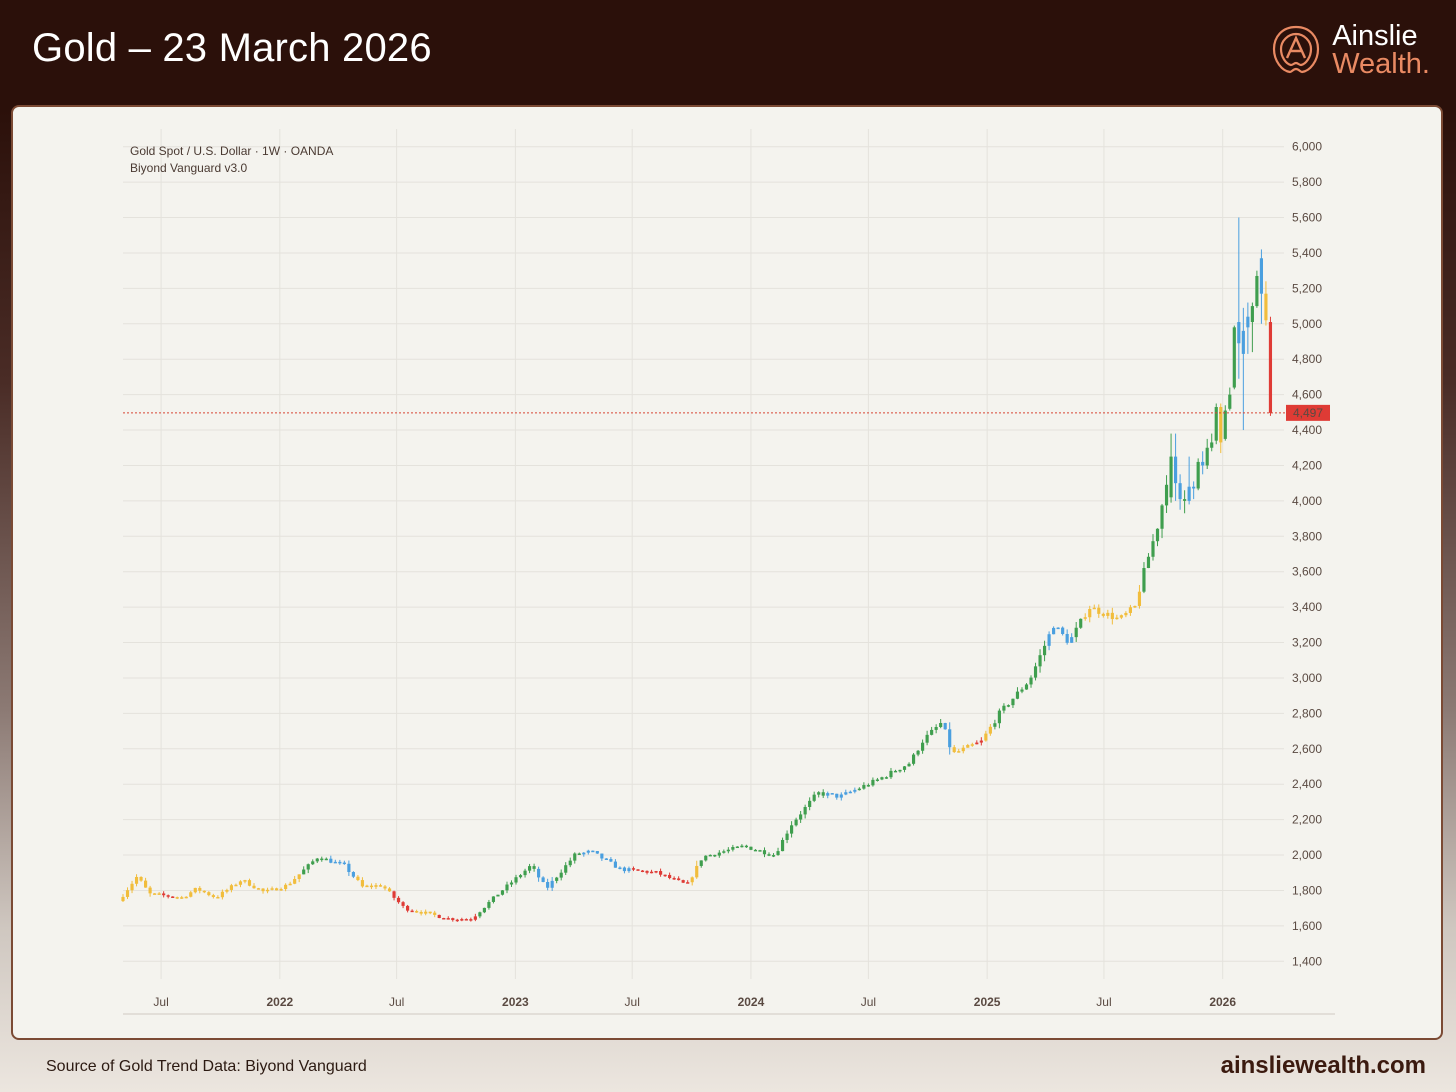  Describe the element at coordinates (1222, 1002) in the screenshot. I see `x-tick-label: 2026` at that location.